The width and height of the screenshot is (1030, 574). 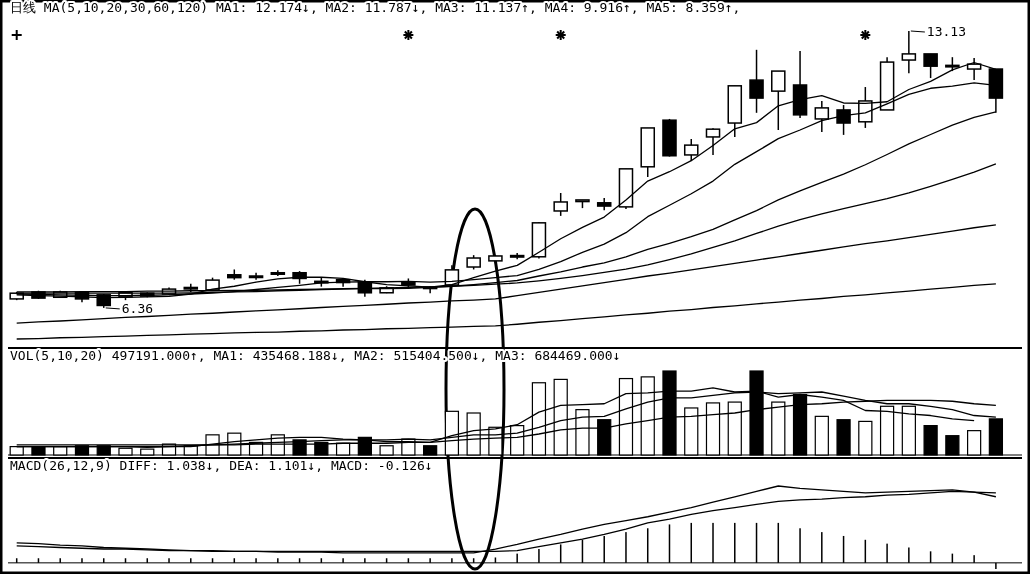 What do you see at coordinates (375, 7) in the screenshot?
I see `chart-title: 日线 MA(5,10,20,30,60,120) MA1: 12.174↓, MA2: 11.787↓, MA3: 11.137↑, MA4: 9.916↑, MA5: 8.359↑,` at bounding box center [375, 7].